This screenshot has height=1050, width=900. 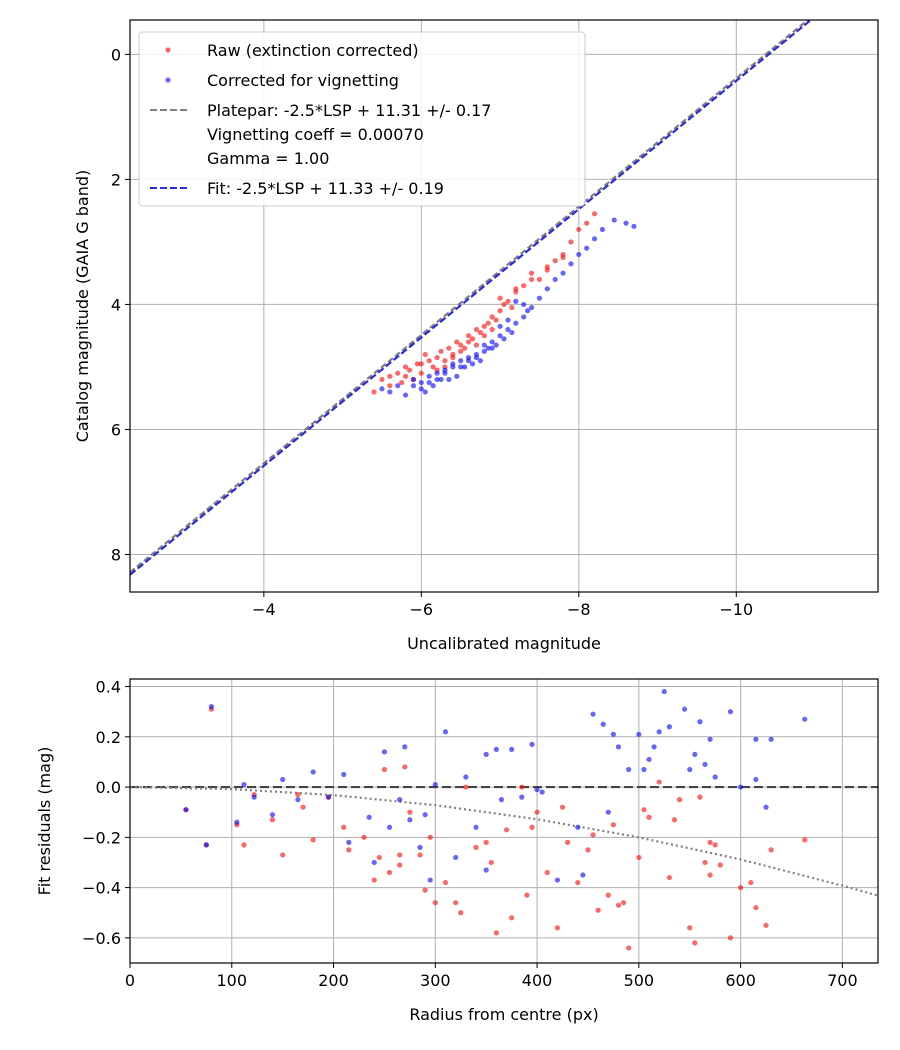 I want to click on legend-marker, so click(x=168, y=80).